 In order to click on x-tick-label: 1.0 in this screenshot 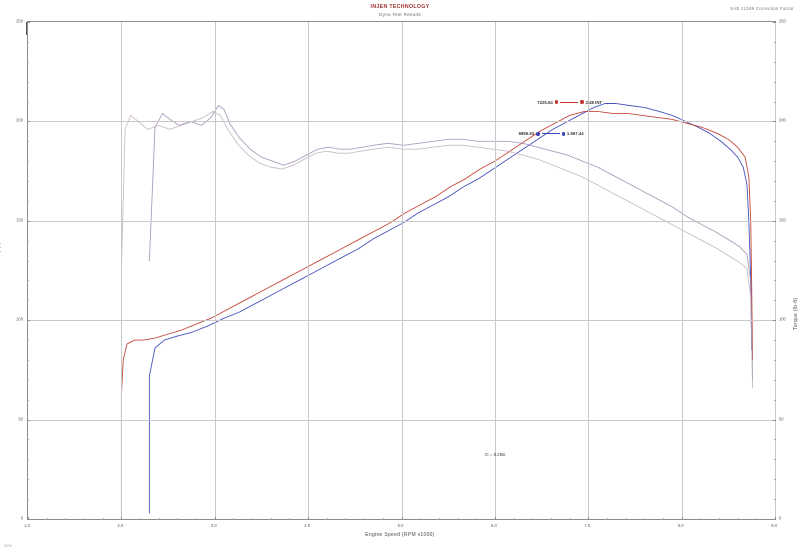, I will do `click(27, 525)`.